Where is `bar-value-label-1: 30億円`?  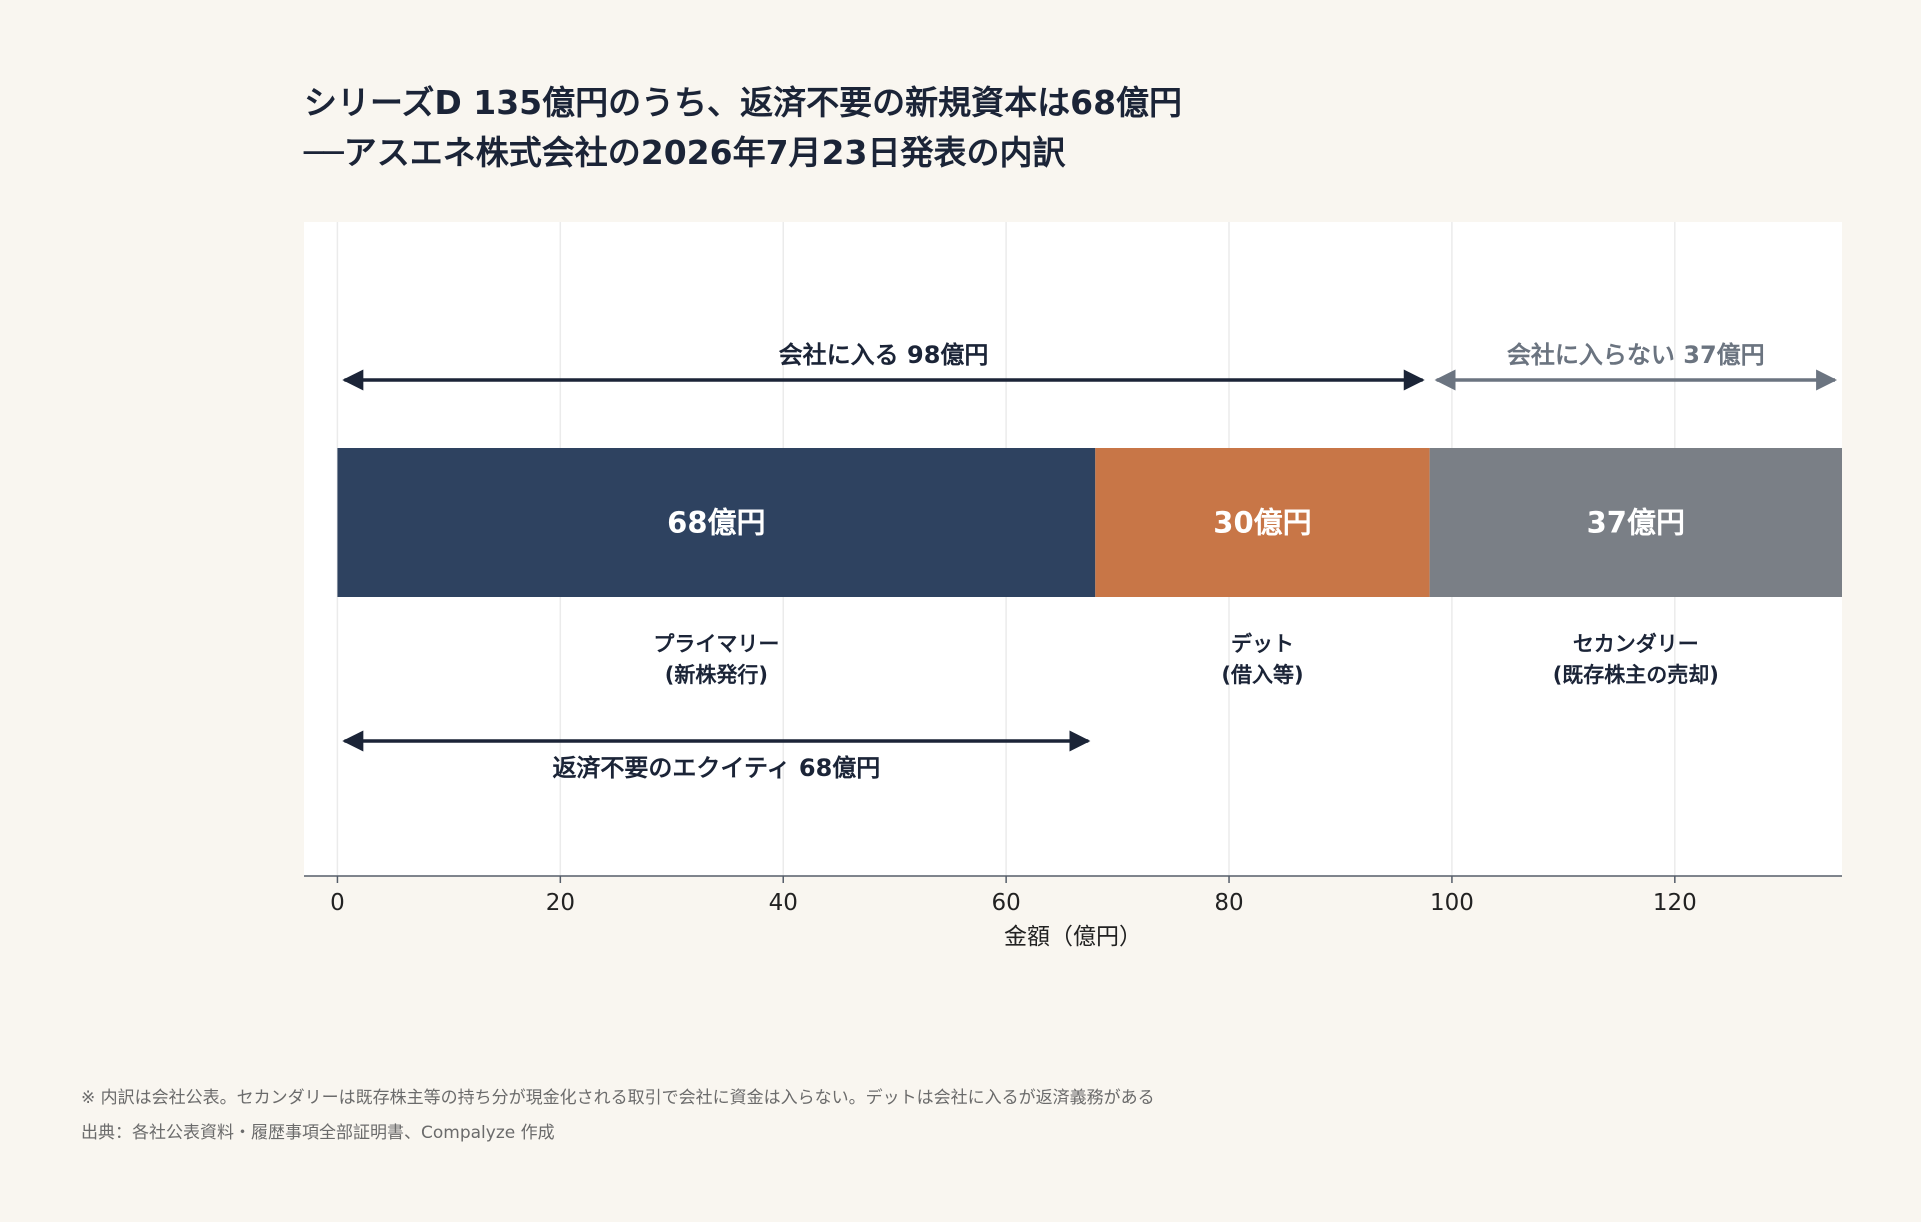 bar-value-label-1: 30億円 is located at coordinates (1262, 523).